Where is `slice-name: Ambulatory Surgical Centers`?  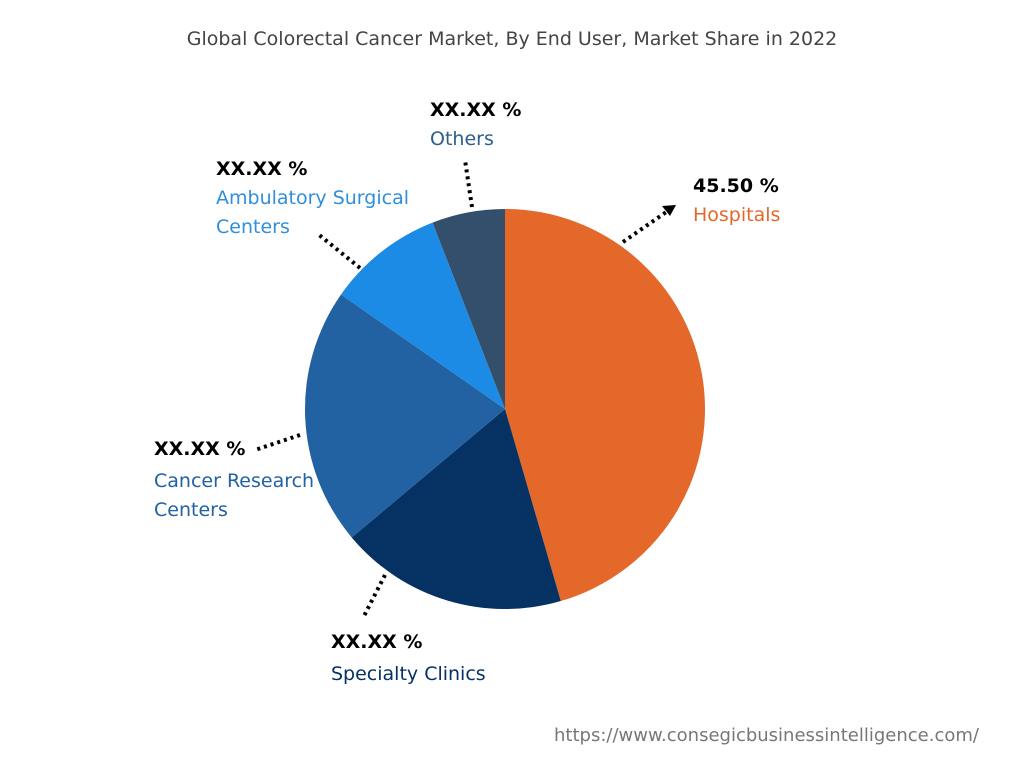 slice-name: Ambulatory Surgical Centers is located at coordinates (312, 212).